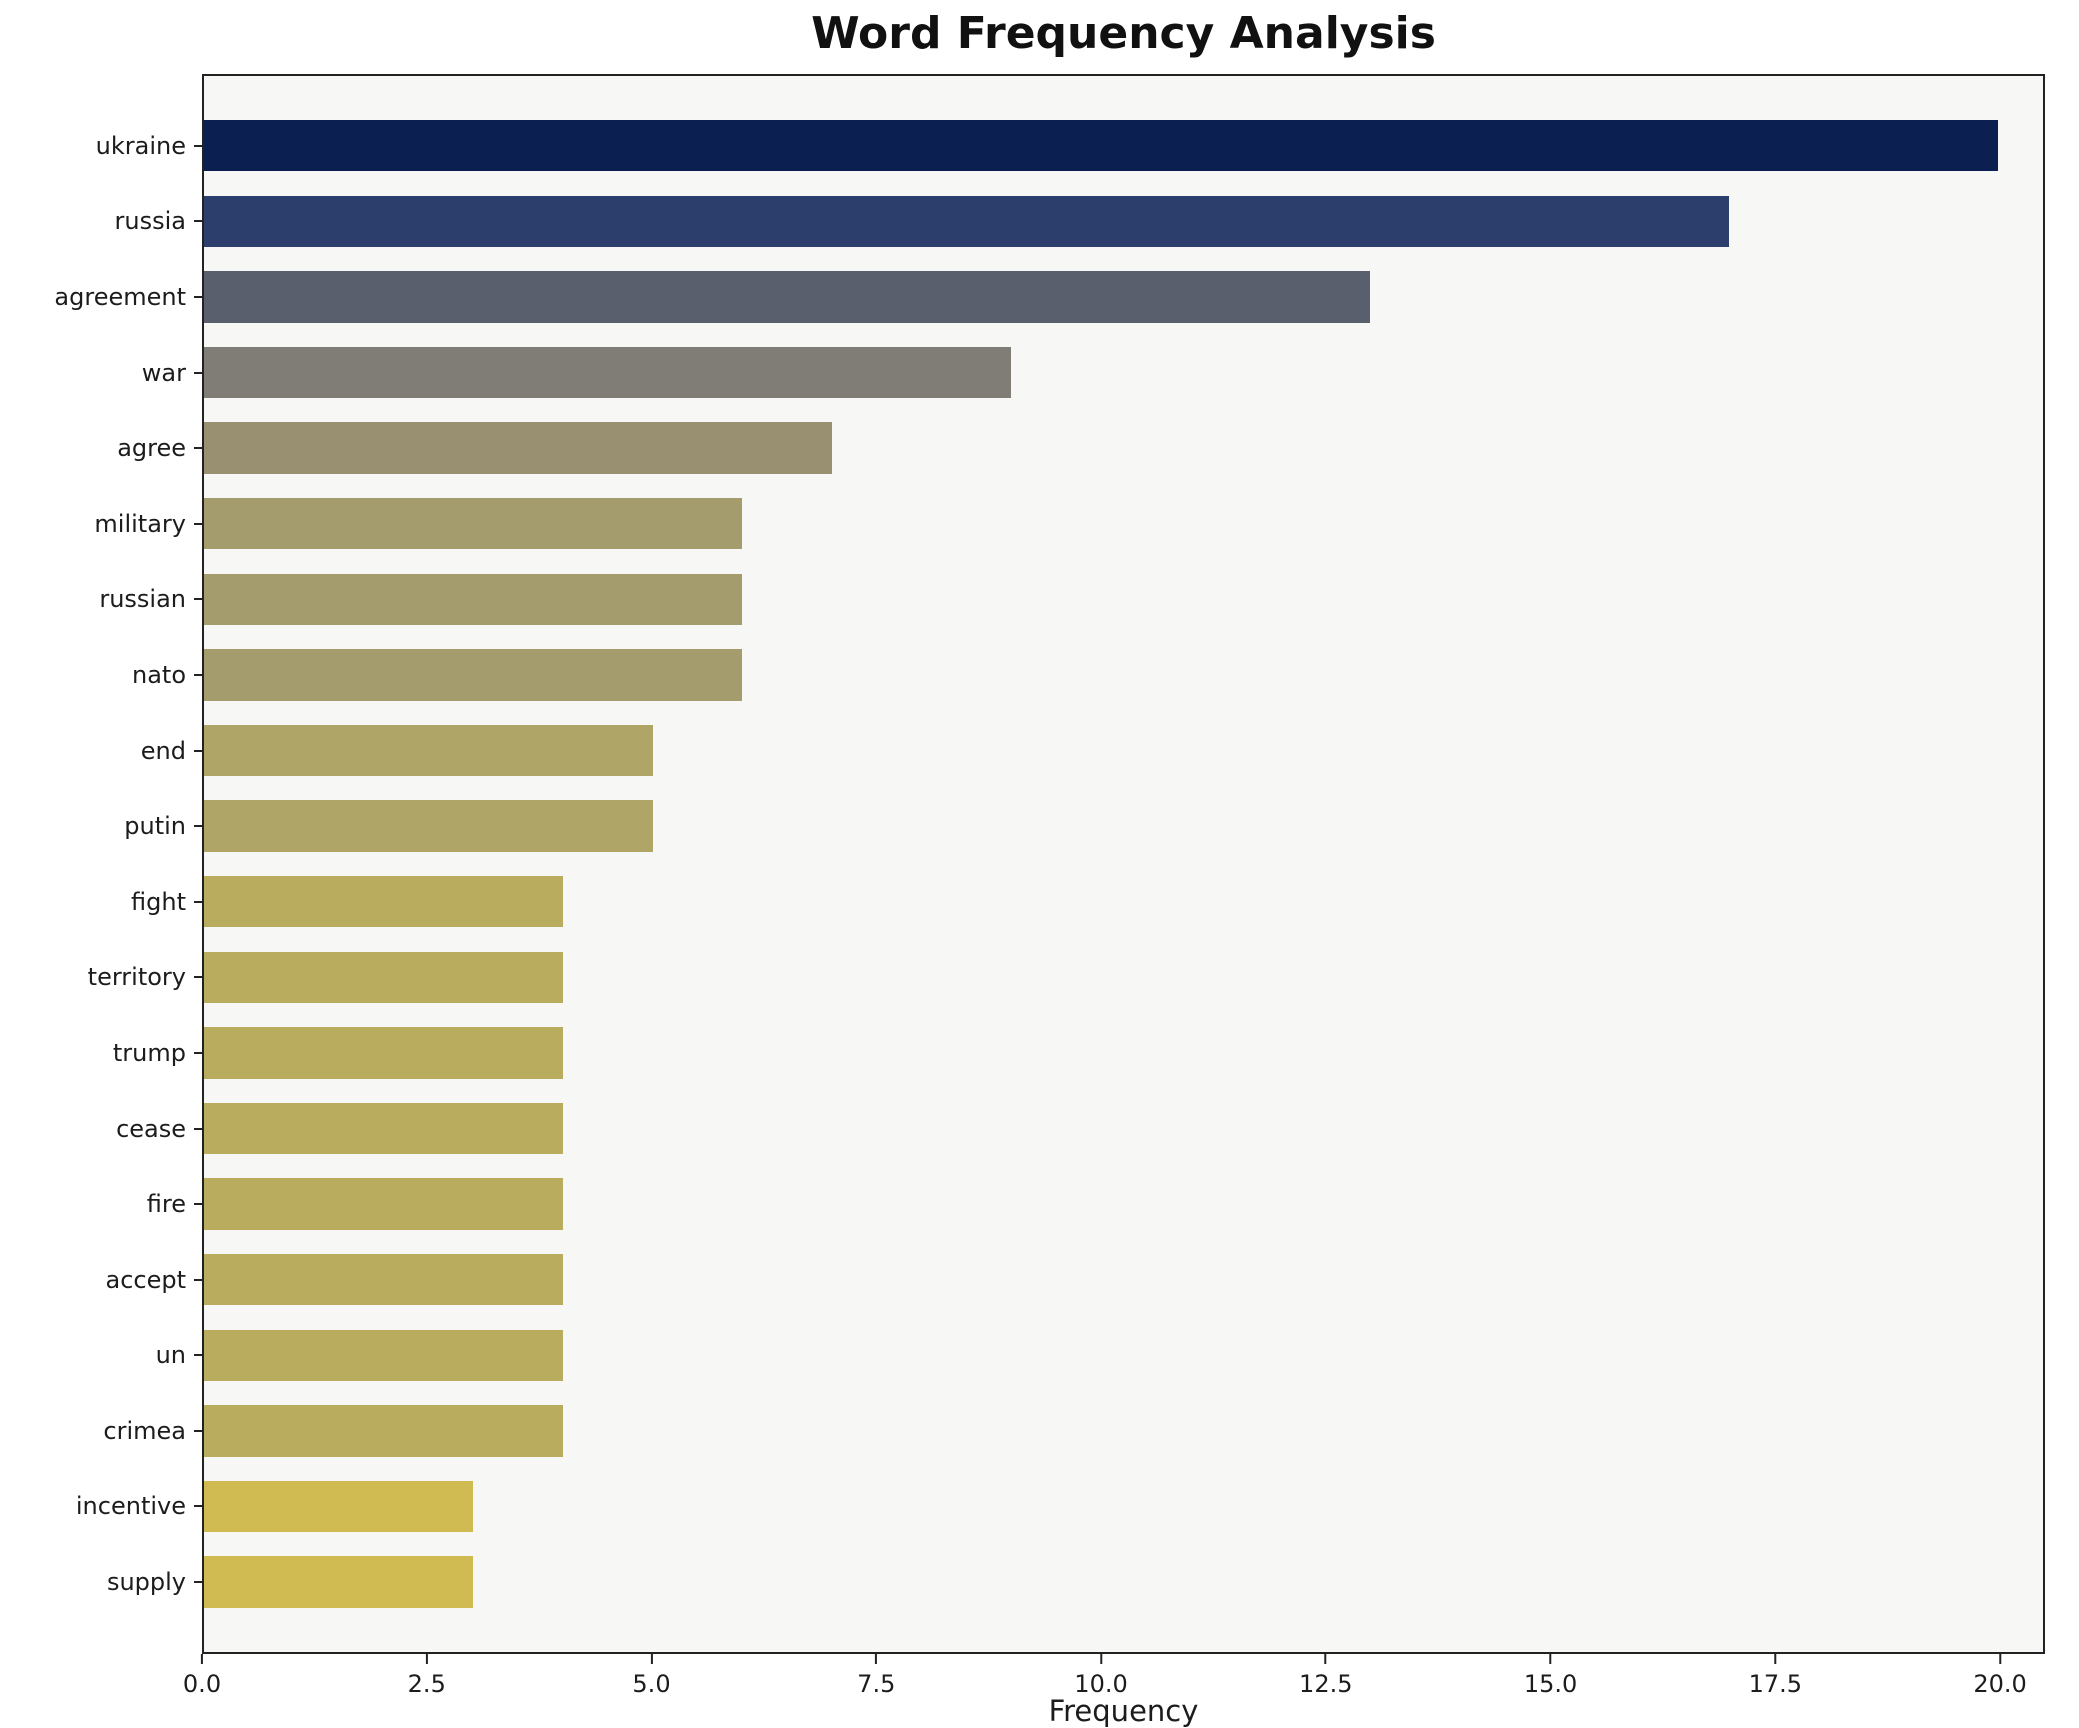  I want to click on bar-row: ukraine, so click(1069, 146).